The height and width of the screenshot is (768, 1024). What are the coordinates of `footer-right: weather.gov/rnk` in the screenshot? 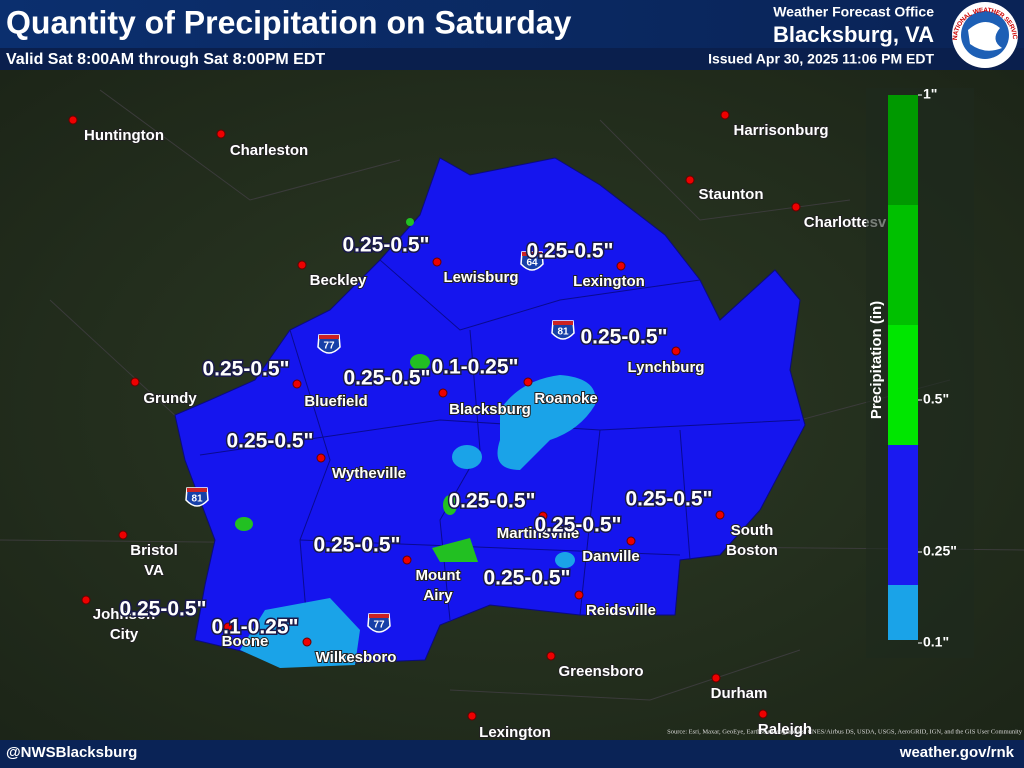 It's located at (957, 752).